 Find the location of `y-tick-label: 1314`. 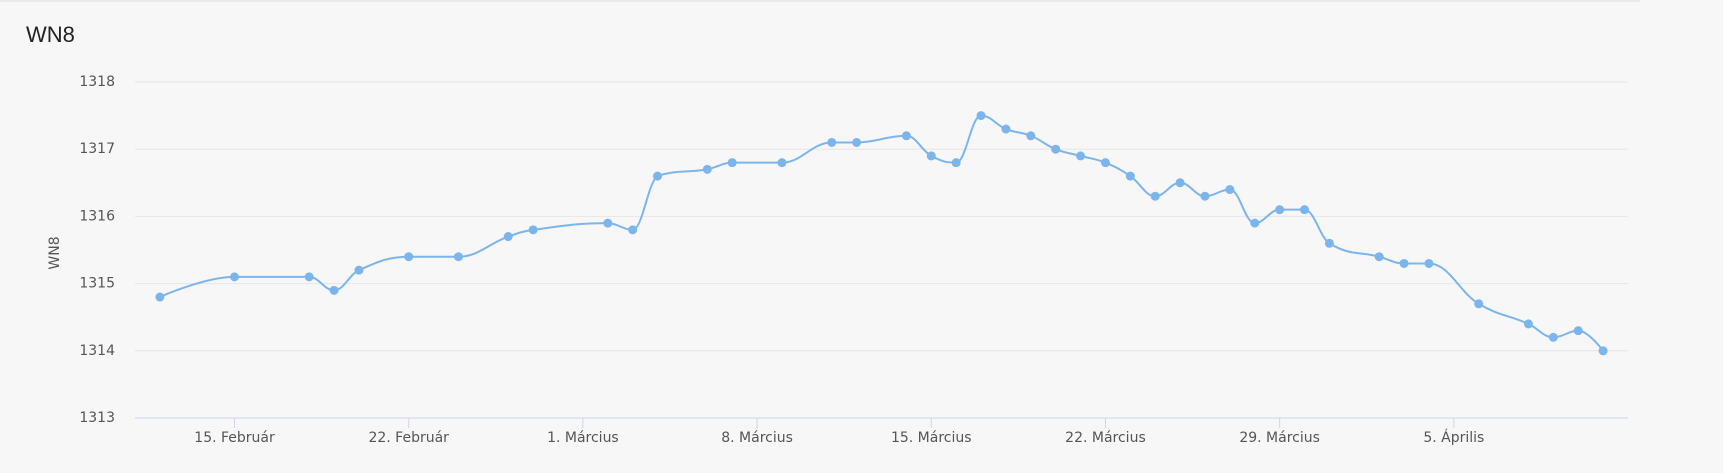

y-tick-label: 1314 is located at coordinates (97, 351).